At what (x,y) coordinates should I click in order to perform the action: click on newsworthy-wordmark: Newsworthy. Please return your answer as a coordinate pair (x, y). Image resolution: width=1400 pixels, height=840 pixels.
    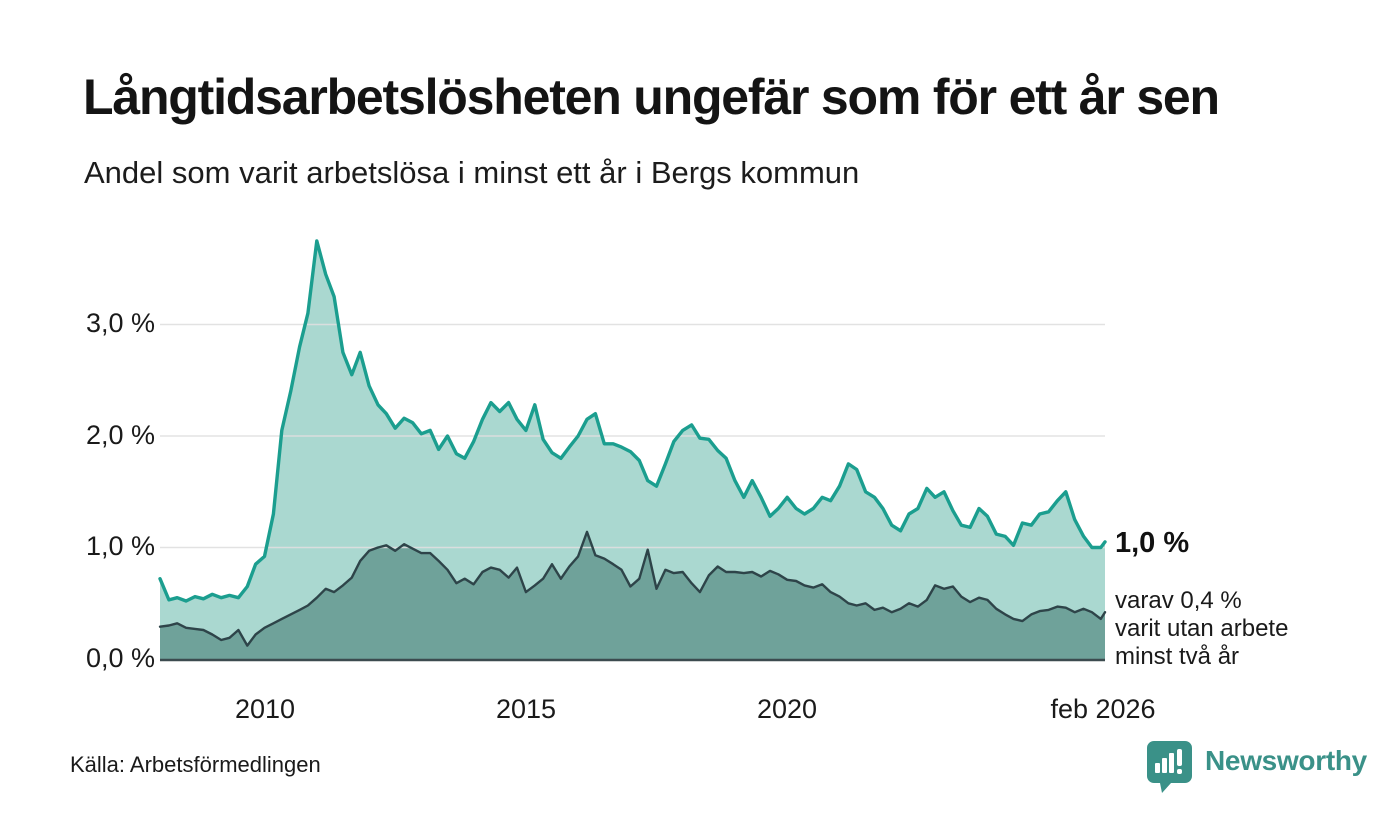
    Looking at the image, I should click on (1286, 760).